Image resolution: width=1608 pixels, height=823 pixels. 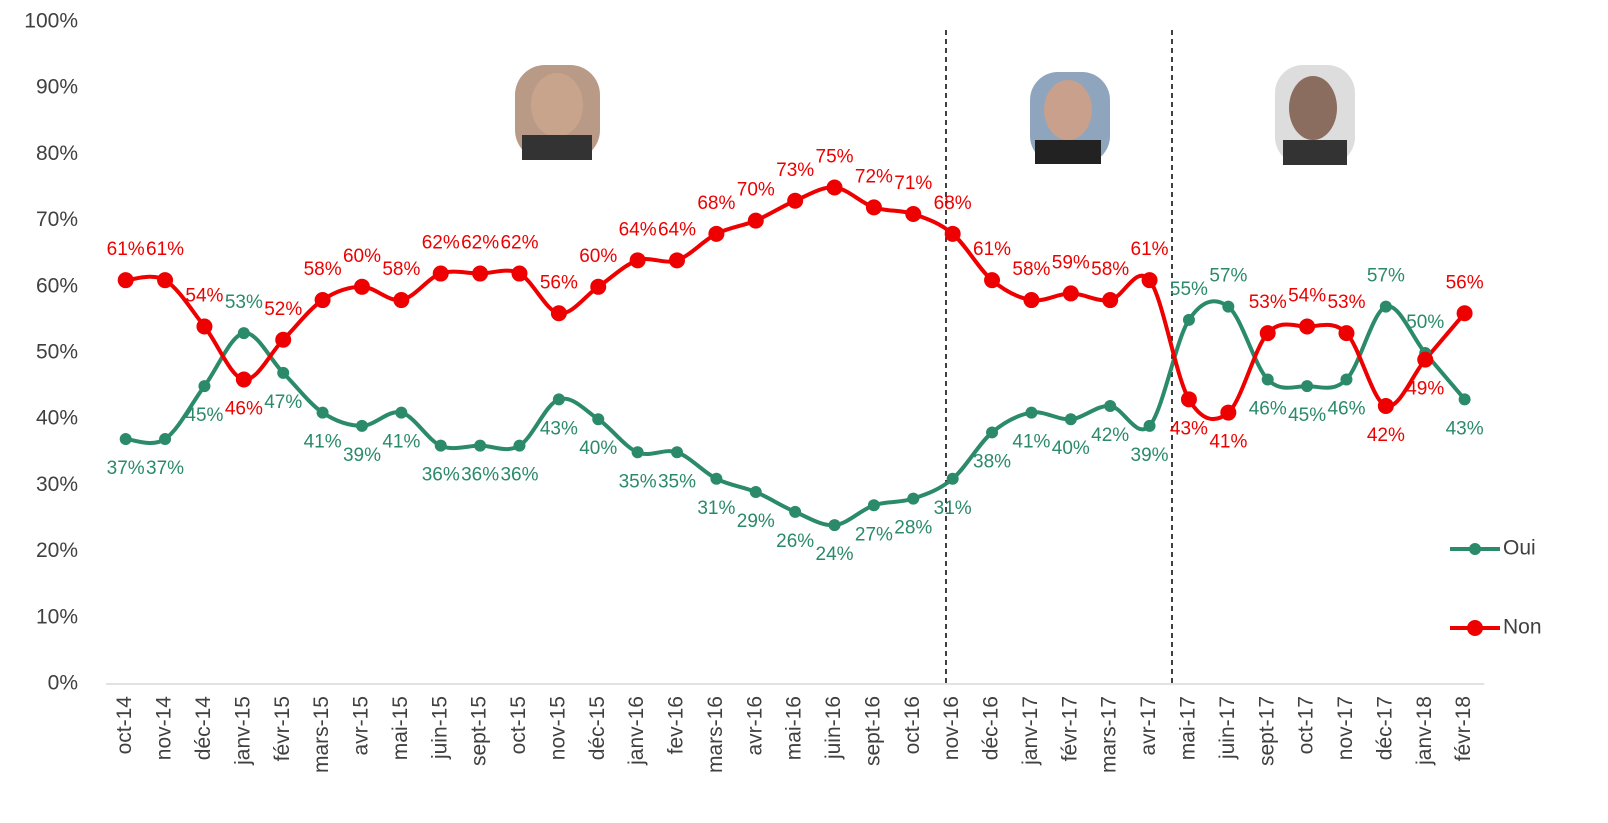 What do you see at coordinates (557, 728) in the screenshot?
I see `x-tick-label: nov-15` at bounding box center [557, 728].